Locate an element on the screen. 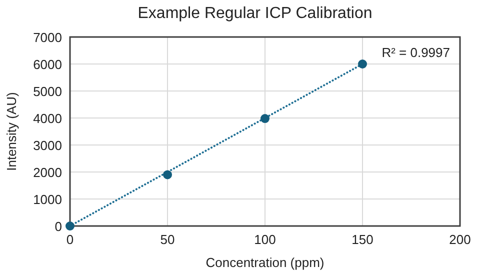 This screenshot has height=277, width=480. y-tick-label: 0 is located at coordinates (58, 226).